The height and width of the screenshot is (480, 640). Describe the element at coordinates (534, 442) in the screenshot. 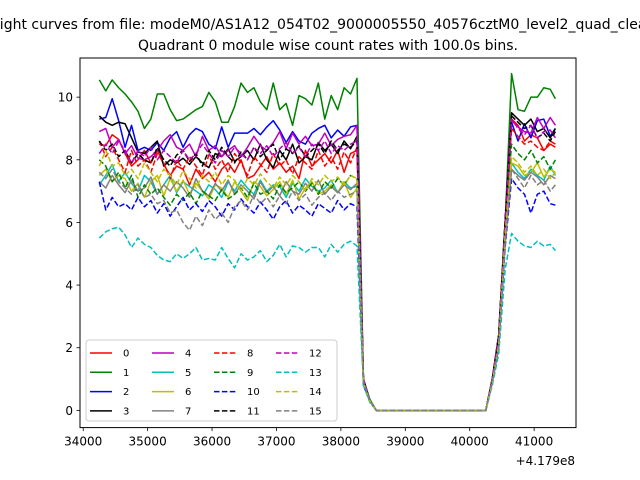

I see `x-tick-label: 41000` at that location.